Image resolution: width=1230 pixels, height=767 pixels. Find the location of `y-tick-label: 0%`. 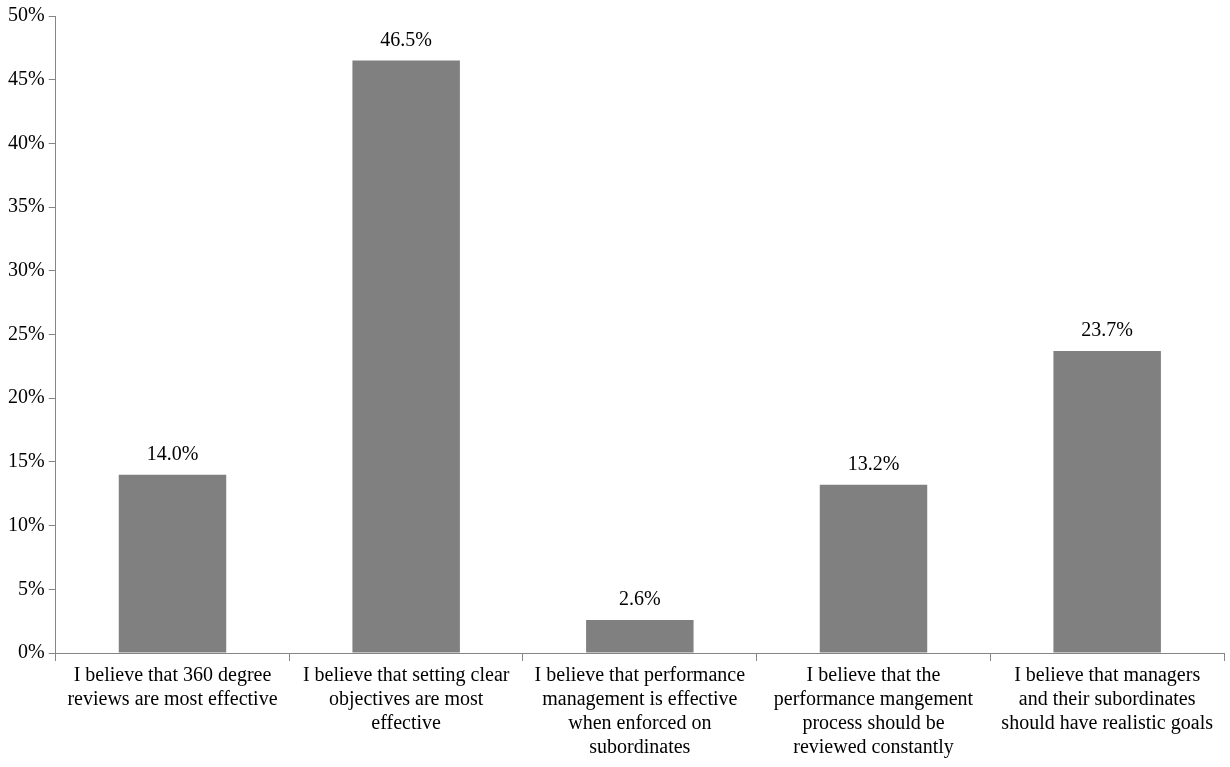

y-tick-label: 0% is located at coordinates (31, 651).